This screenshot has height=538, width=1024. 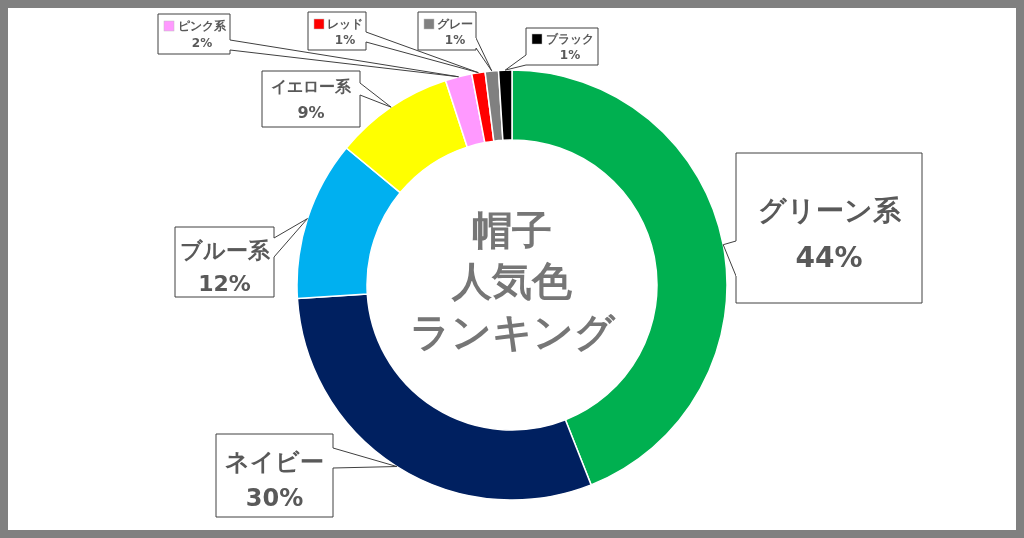 What do you see at coordinates (570, 39) in the screenshot?
I see `legend-label: ブラック` at bounding box center [570, 39].